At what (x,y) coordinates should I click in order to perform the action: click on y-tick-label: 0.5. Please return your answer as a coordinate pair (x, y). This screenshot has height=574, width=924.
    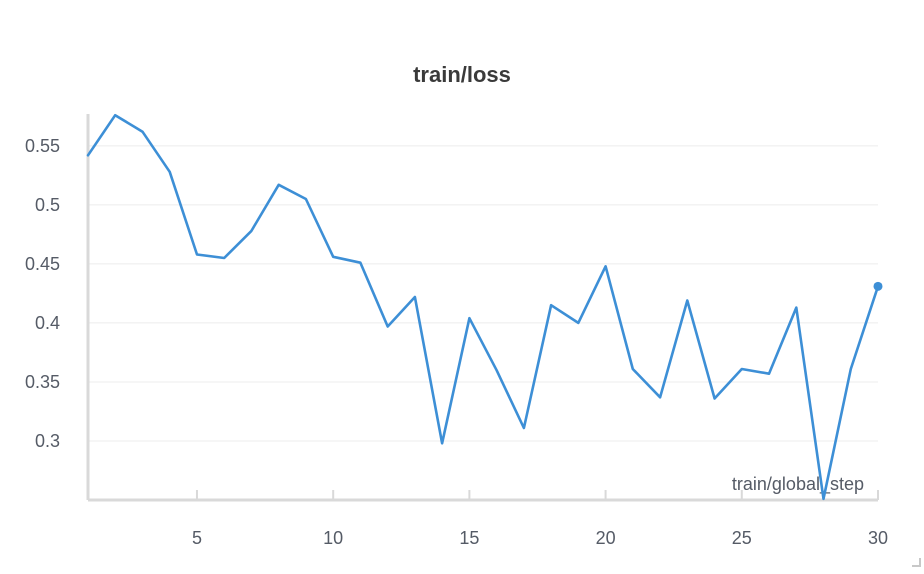
    Looking at the image, I should click on (47, 205).